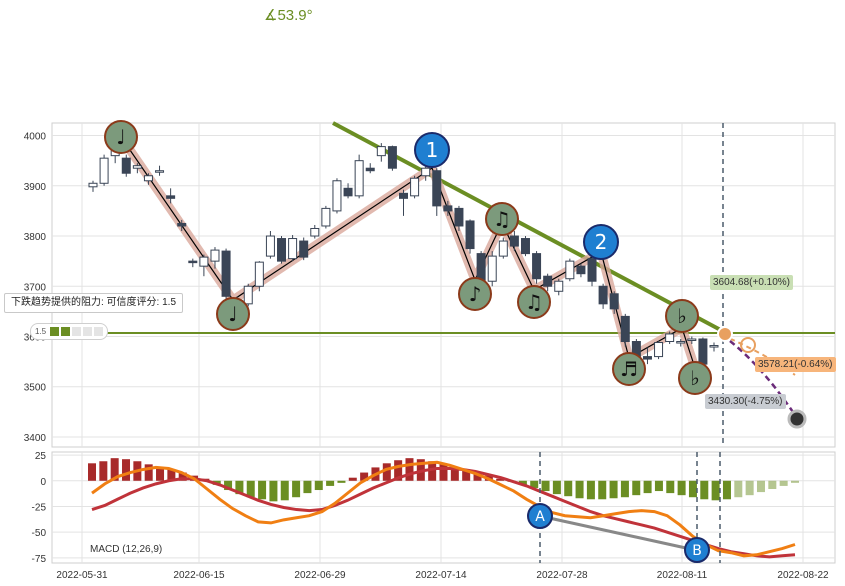 The image size is (845, 586). What do you see at coordinates (288, 15) in the screenshot?
I see `trend-angle-label: ∡53.9°` at bounding box center [288, 15].